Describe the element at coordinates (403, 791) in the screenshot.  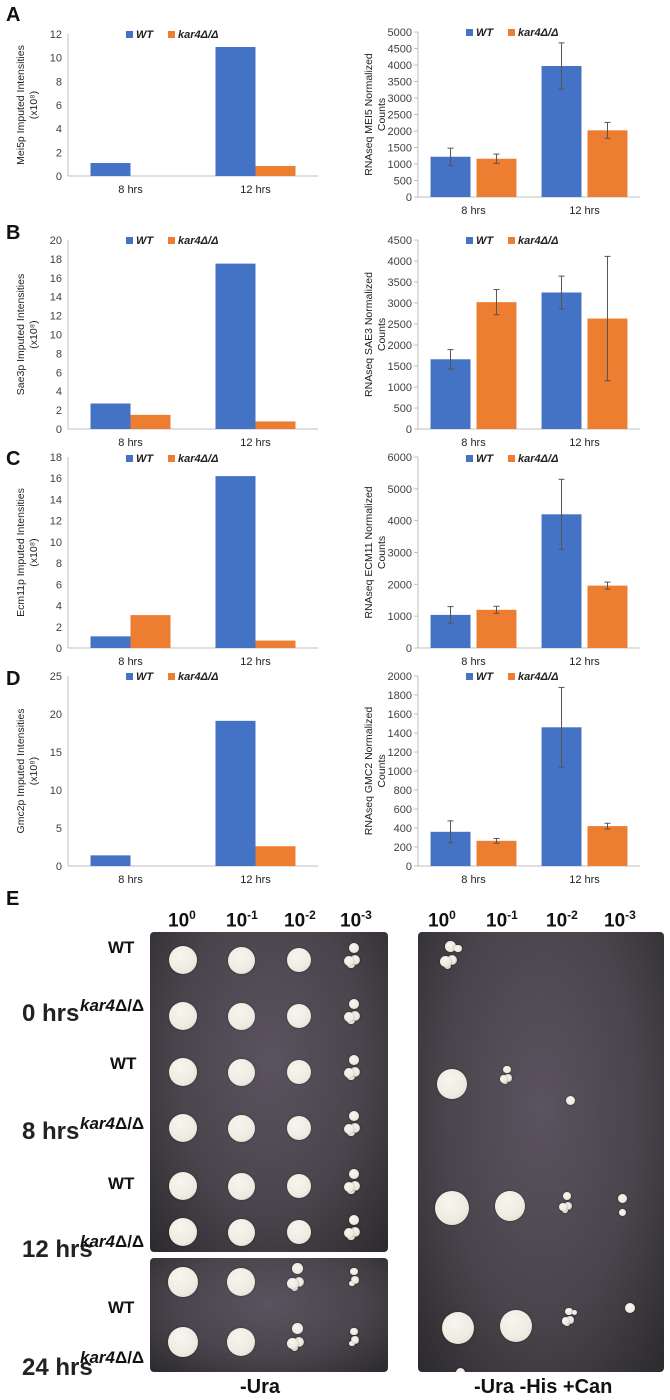
I see `y-tick-label: 800` at that location.